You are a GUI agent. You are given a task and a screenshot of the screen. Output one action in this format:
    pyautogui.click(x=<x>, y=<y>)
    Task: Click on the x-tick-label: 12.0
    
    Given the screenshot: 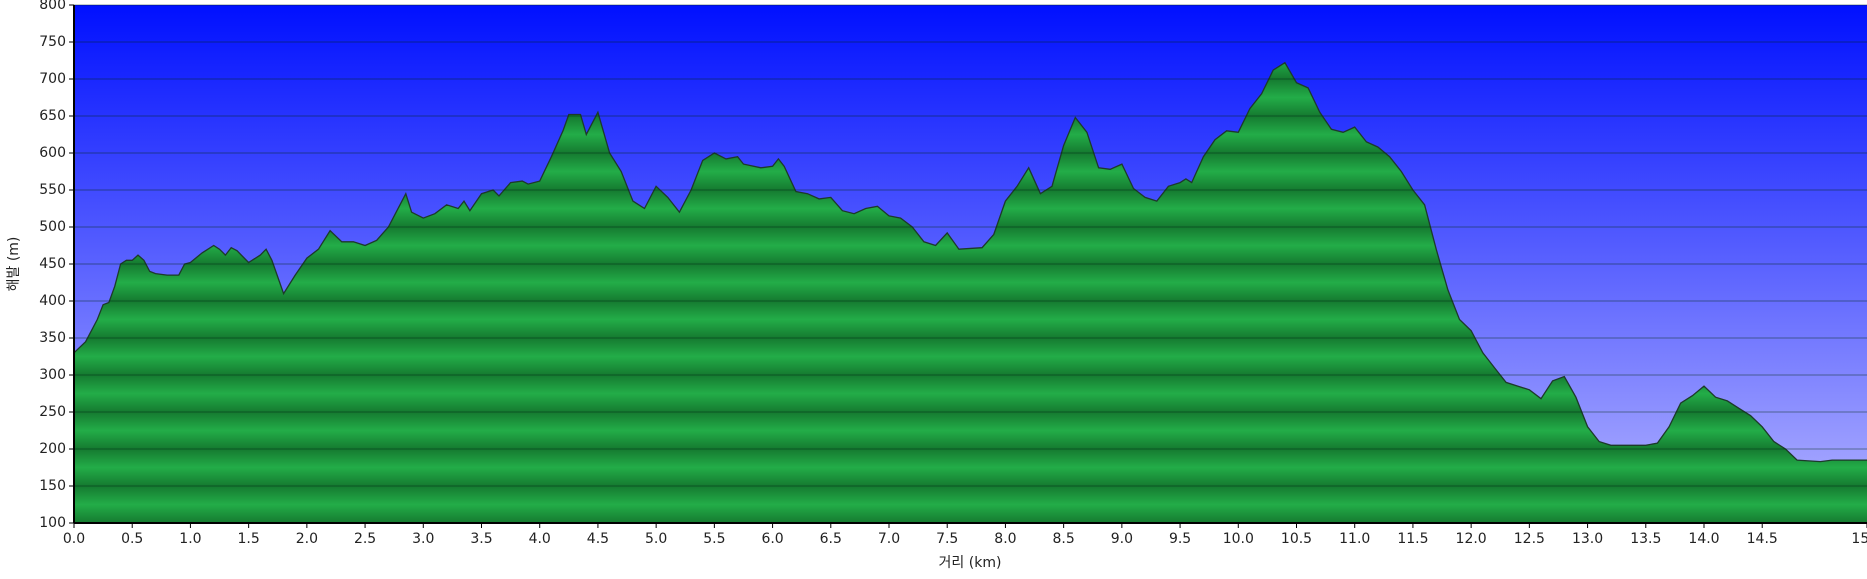 What is the action you would take?
    pyautogui.click(x=1471, y=539)
    